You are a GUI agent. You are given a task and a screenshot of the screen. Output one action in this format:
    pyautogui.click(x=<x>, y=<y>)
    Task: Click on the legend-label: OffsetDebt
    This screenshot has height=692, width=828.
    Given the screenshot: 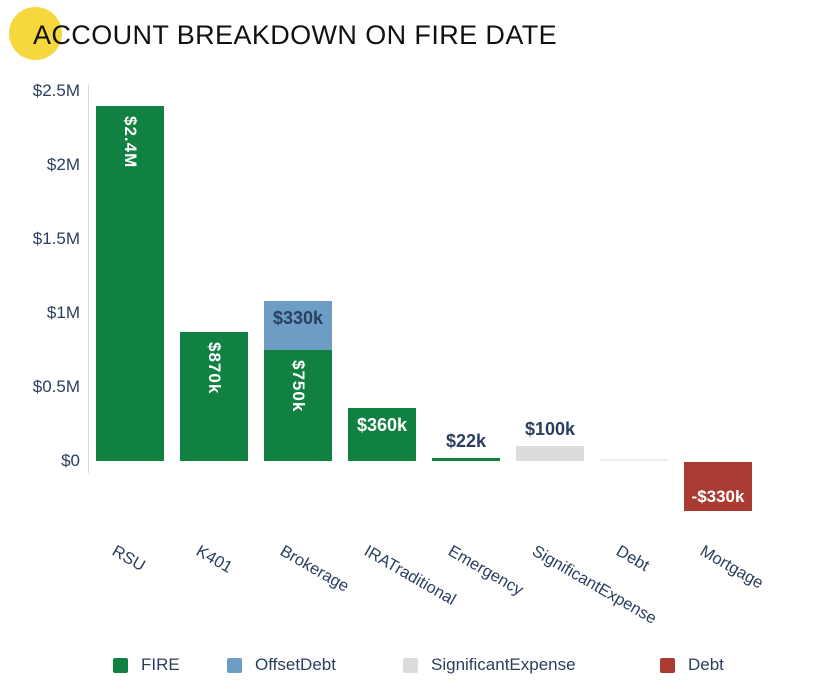 What is the action you would take?
    pyautogui.click(x=295, y=664)
    